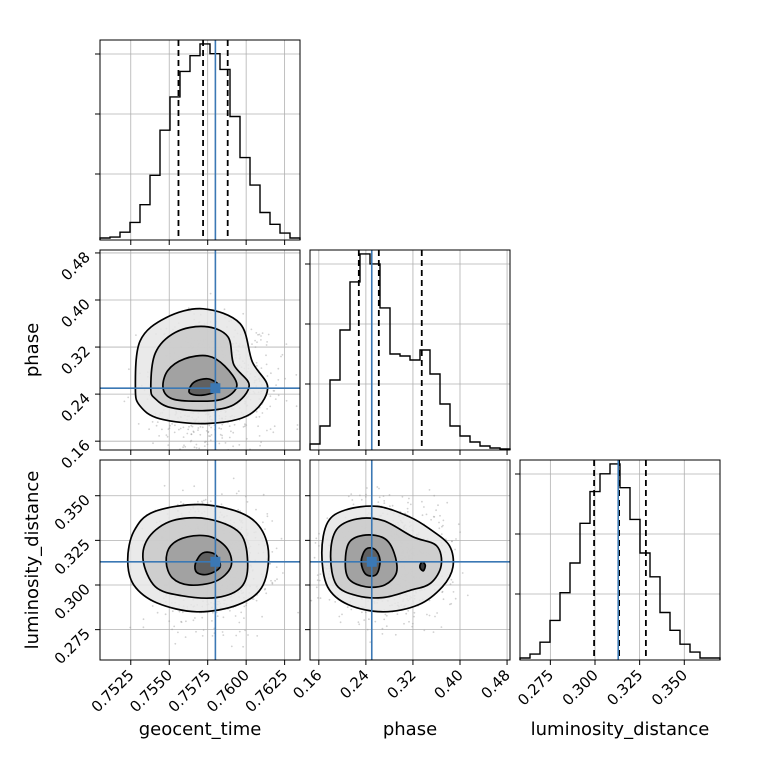 The image size is (760, 760). What do you see at coordinates (72, 556) in the screenshot?
I see `y-tick-label: 0.325` at bounding box center [72, 556].